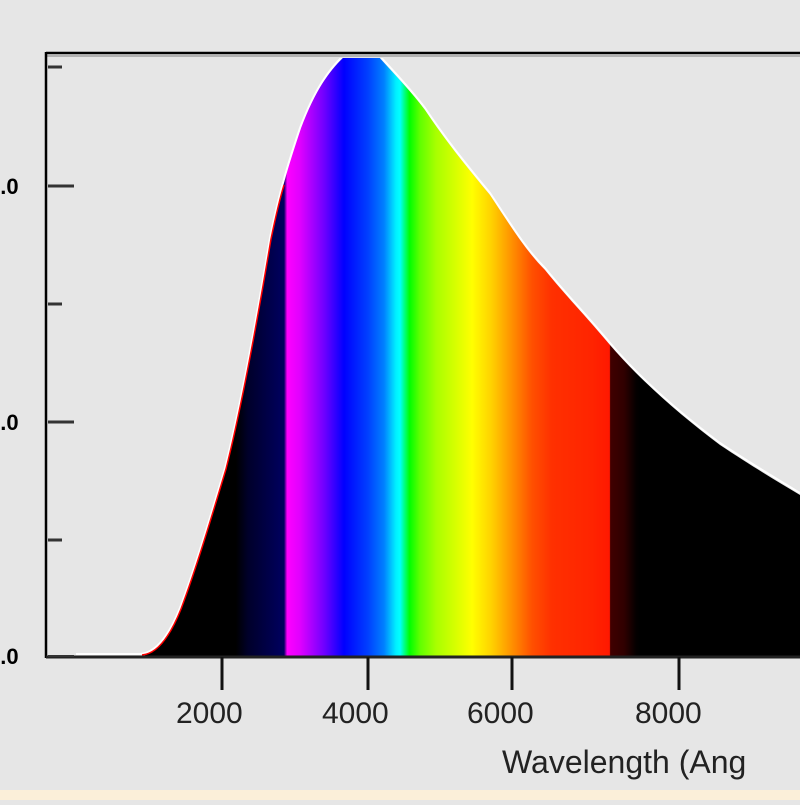 The image size is (800, 805). I want to click on x-tick-label-2000: 2000, so click(209, 713).